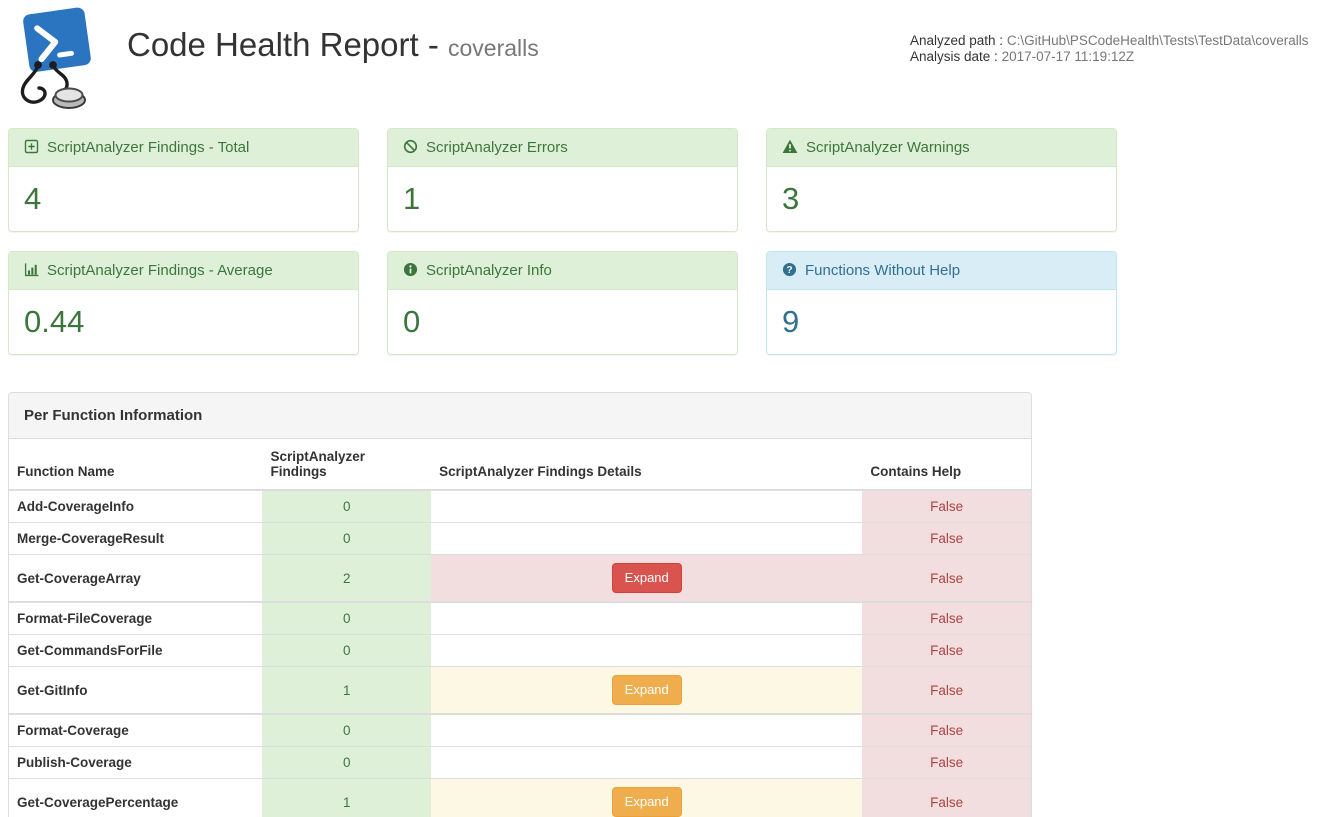 This screenshot has height=817, width=1327. What do you see at coordinates (183, 199) in the screenshot?
I see `card-body: 4` at bounding box center [183, 199].